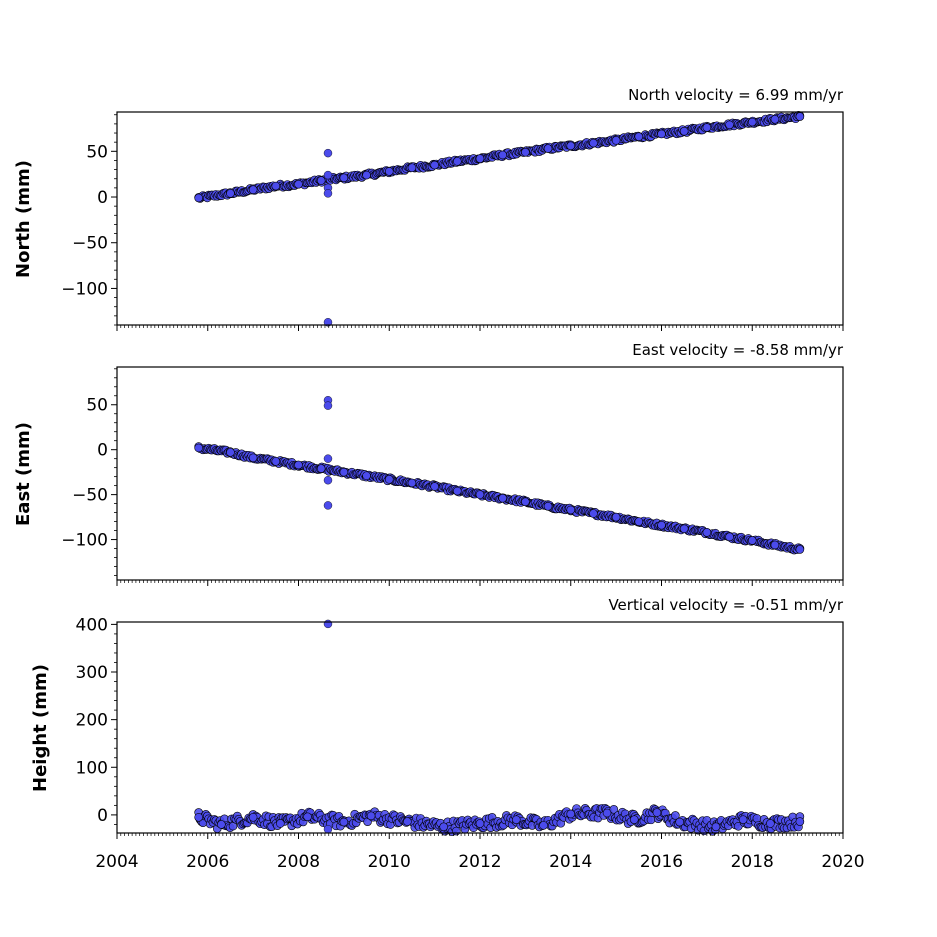 The width and height of the screenshot is (937, 937). I want to click on y-tick-label: 300, so click(92, 673).